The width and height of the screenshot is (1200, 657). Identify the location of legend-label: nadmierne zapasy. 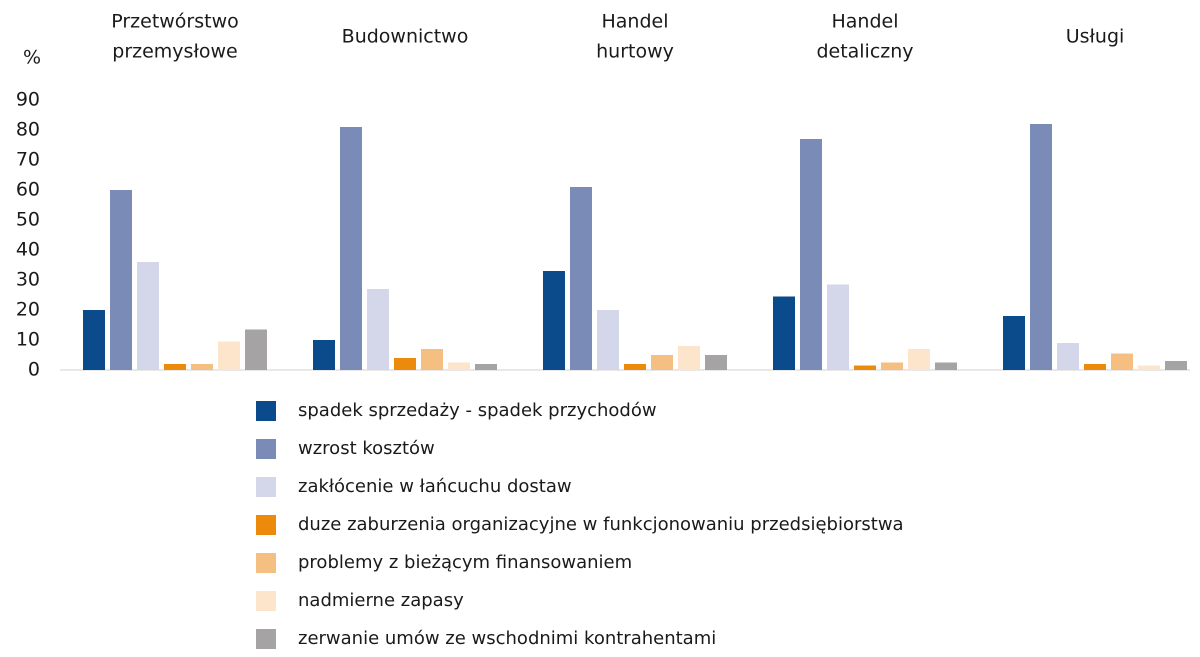
(381, 600).